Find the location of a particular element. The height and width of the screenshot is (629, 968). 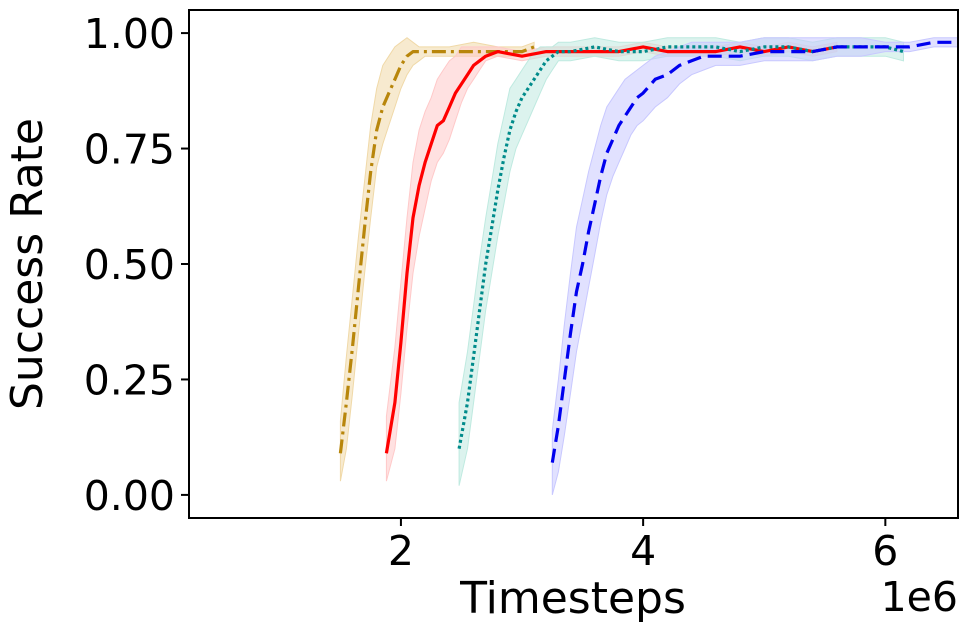

y-tick-label: 0.75 is located at coordinates (129, 150).